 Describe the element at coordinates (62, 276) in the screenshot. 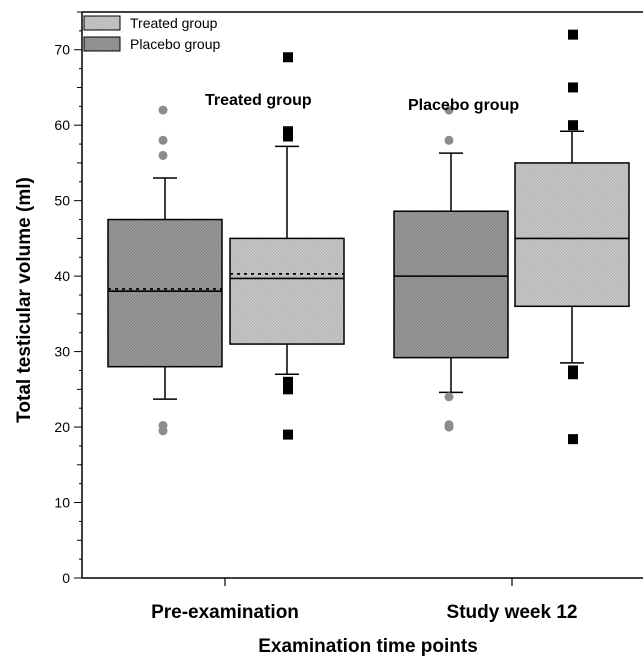

I see `y-tick-label: 40` at that location.